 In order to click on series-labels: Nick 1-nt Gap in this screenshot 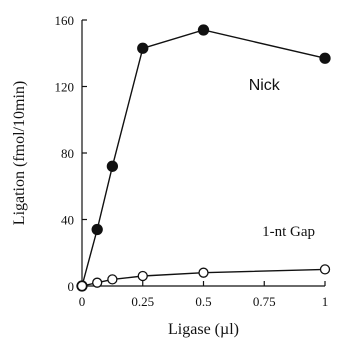, I will do `click(282, 158)`.